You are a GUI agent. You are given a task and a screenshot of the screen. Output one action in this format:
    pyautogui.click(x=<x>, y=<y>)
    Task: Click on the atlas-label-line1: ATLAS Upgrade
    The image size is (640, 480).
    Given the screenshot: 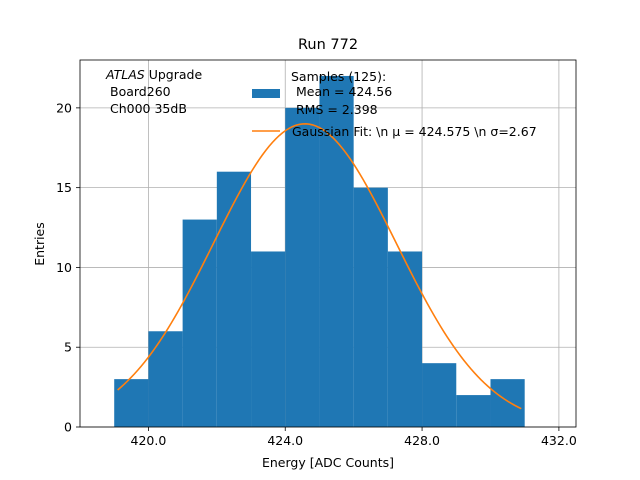 What is the action you would take?
    pyautogui.click(x=153, y=74)
    